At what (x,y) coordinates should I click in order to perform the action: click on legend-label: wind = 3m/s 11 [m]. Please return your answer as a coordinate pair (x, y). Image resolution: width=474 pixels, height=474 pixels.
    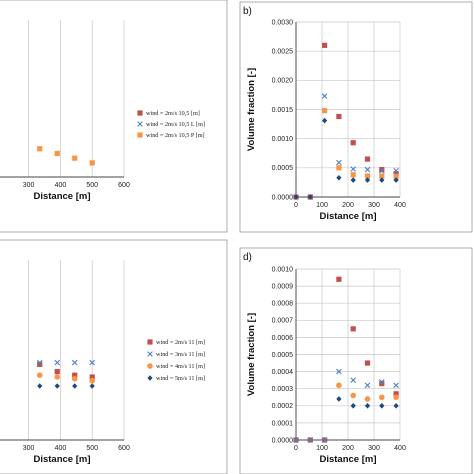
    Looking at the image, I should click on (180, 354).